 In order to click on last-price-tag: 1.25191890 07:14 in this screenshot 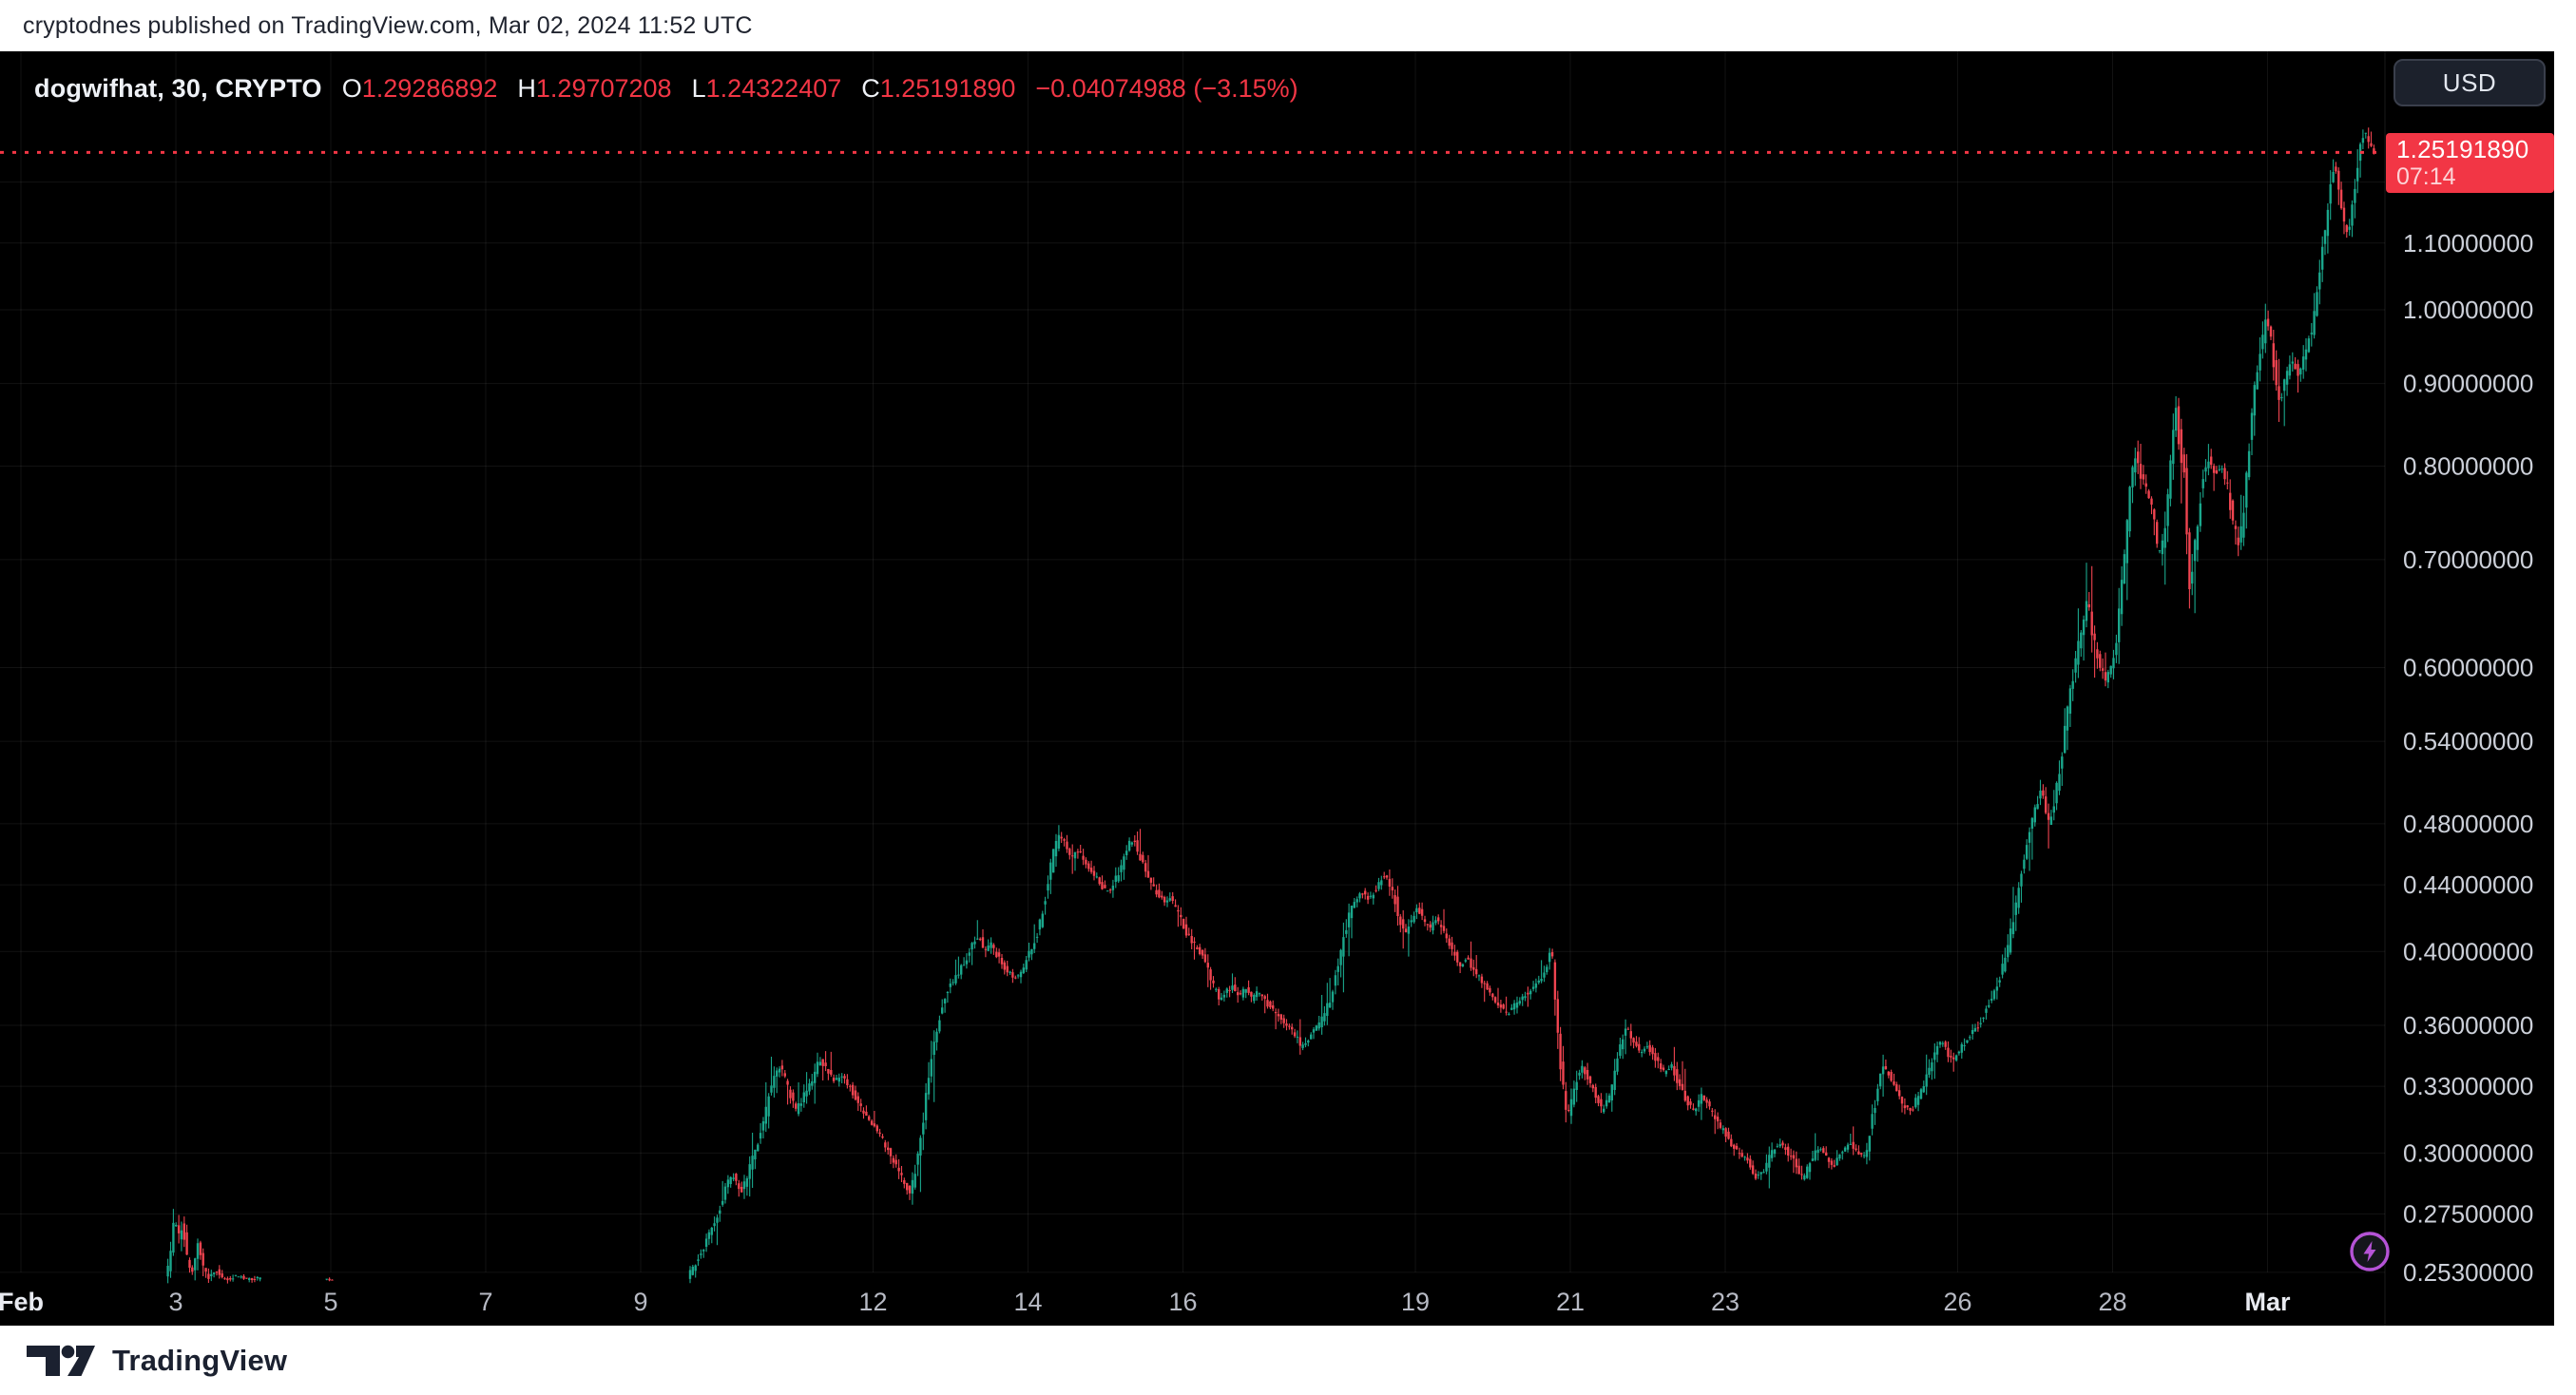, I will do `click(2470, 163)`.